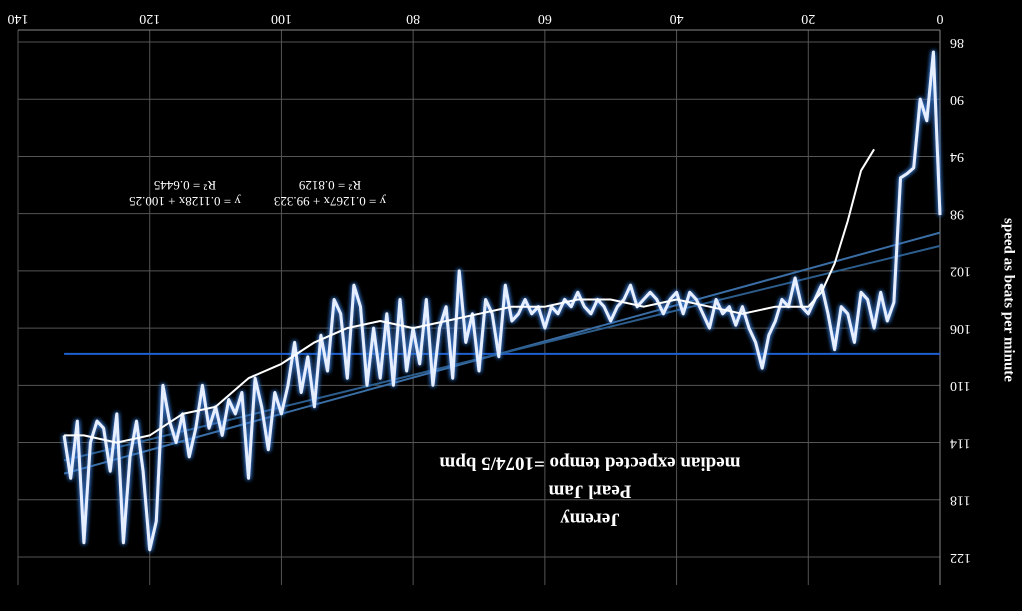 This screenshot has width=1022, height=611. What do you see at coordinates (281, 18) in the screenshot?
I see `x-tick-label: 100` at bounding box center [281, 18].